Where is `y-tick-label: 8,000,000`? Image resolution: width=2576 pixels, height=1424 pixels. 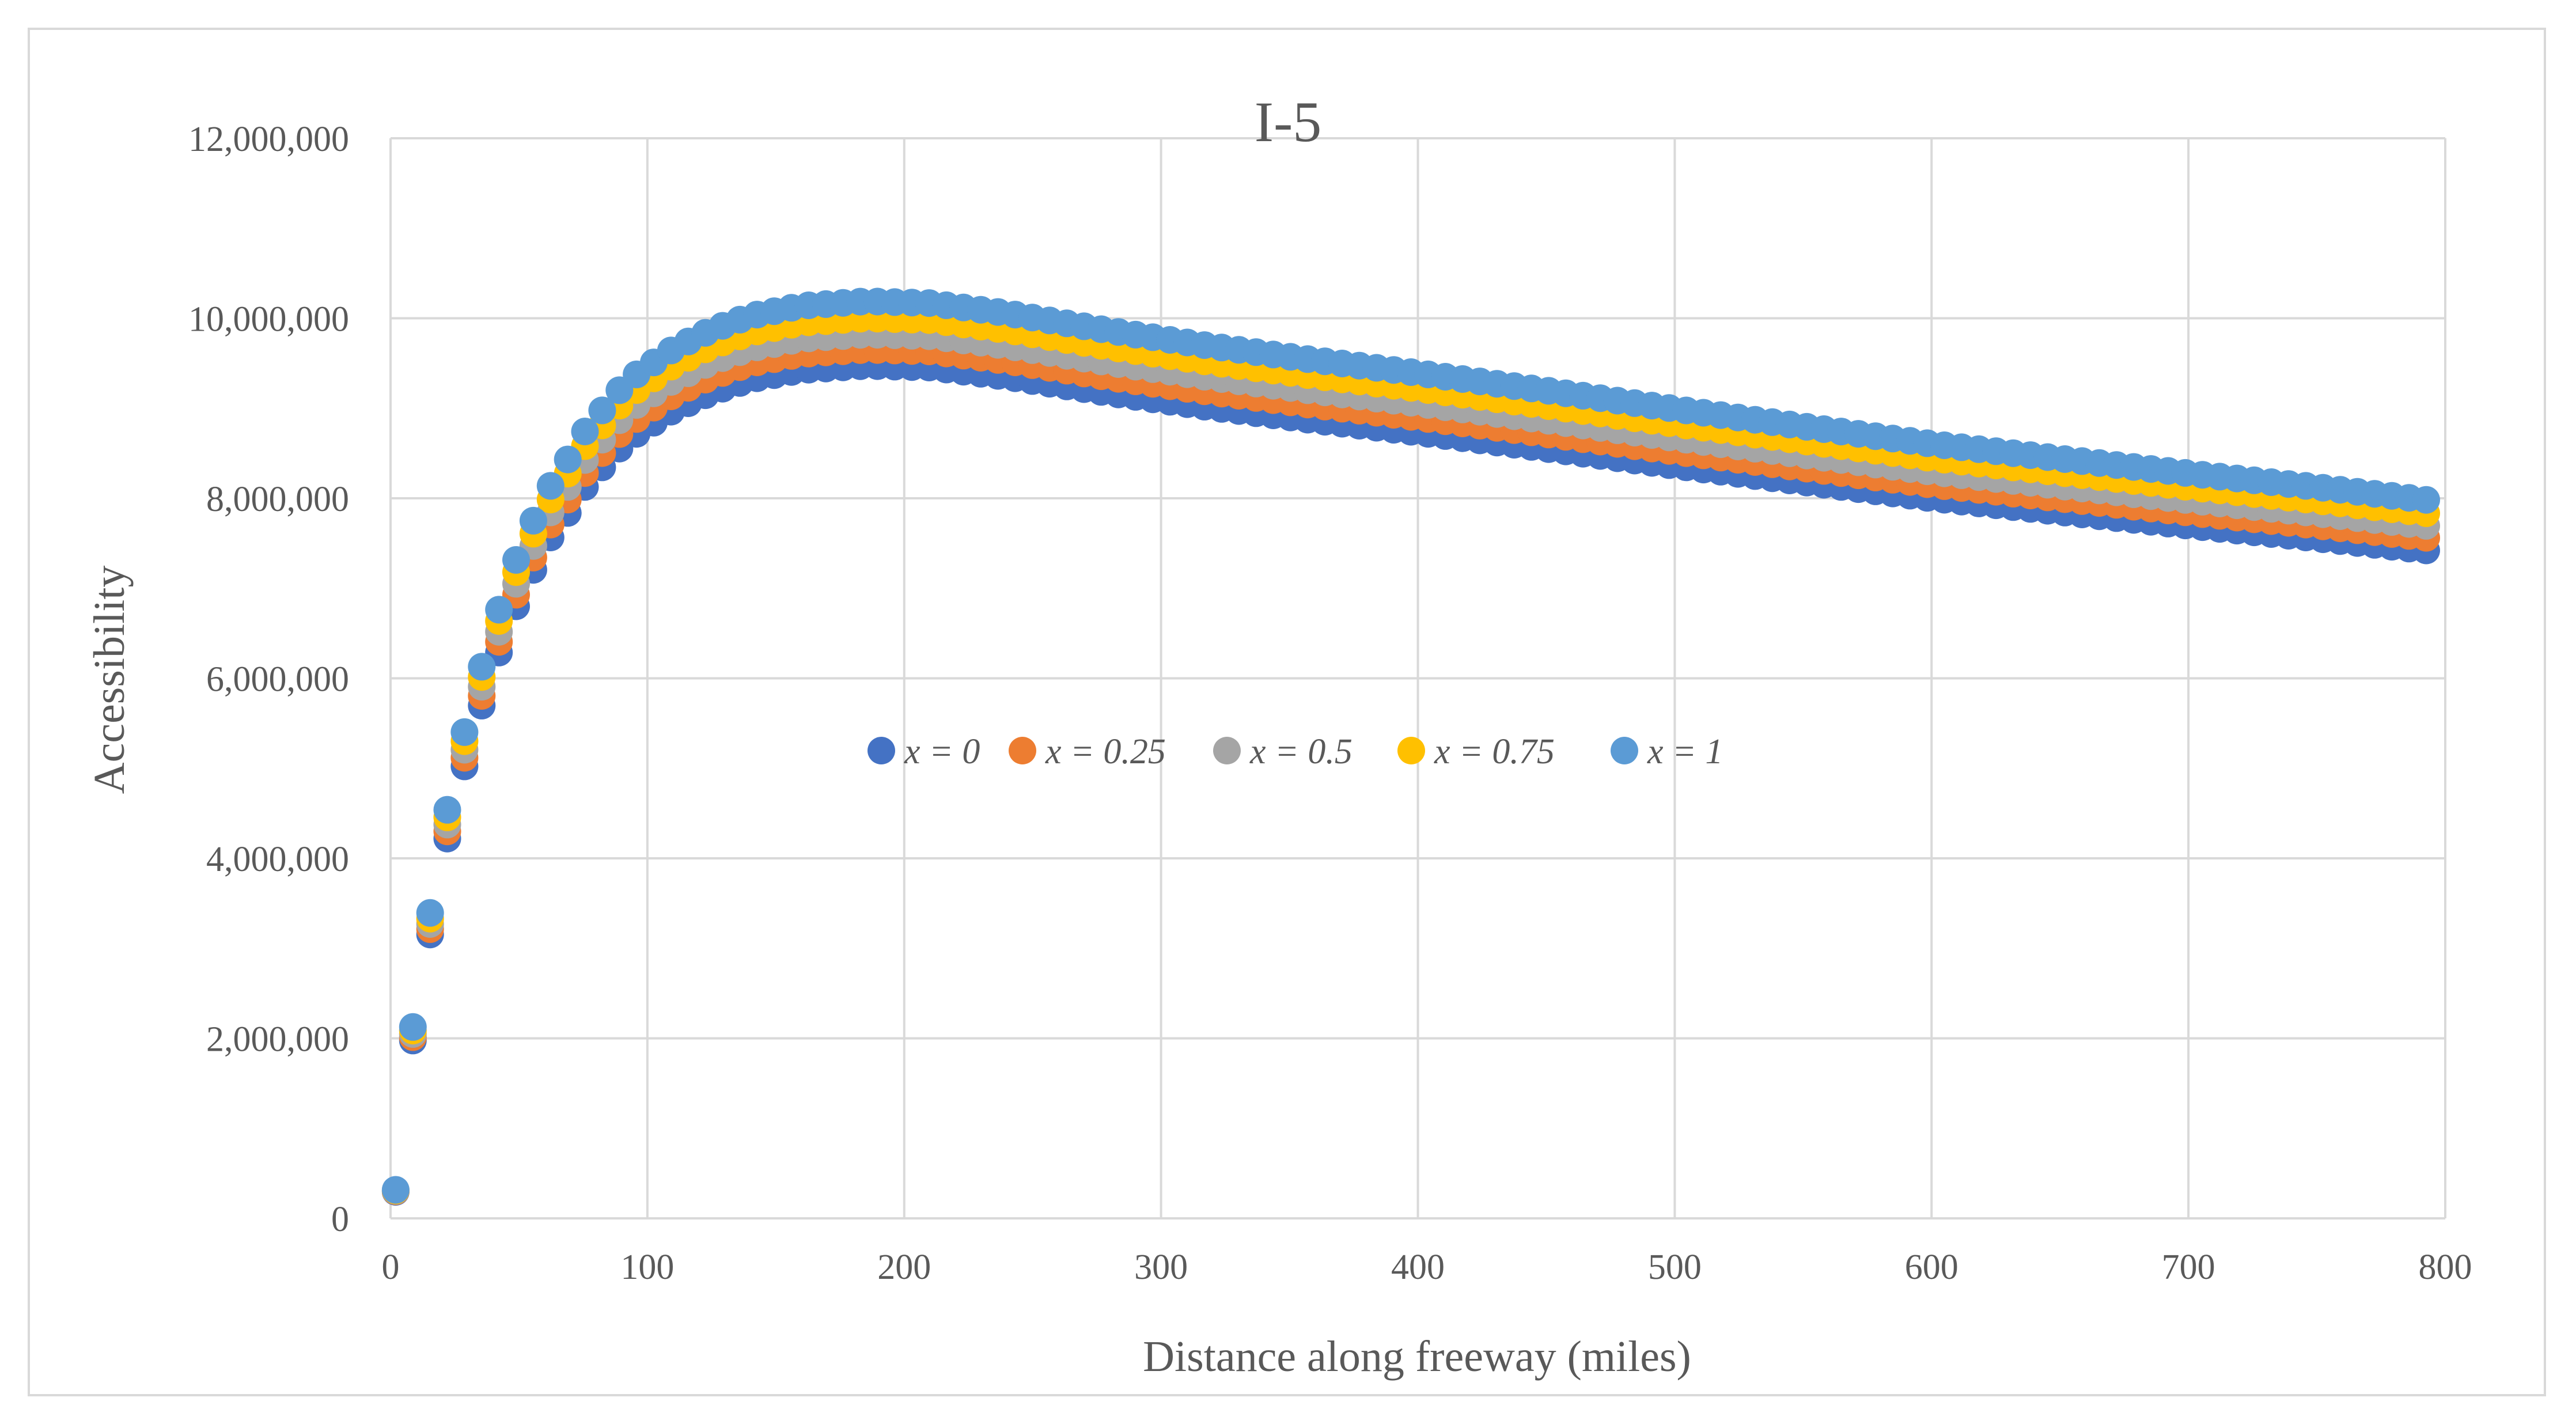 y-tick-label: 8,000,000 is located at coordinates (277, 499).